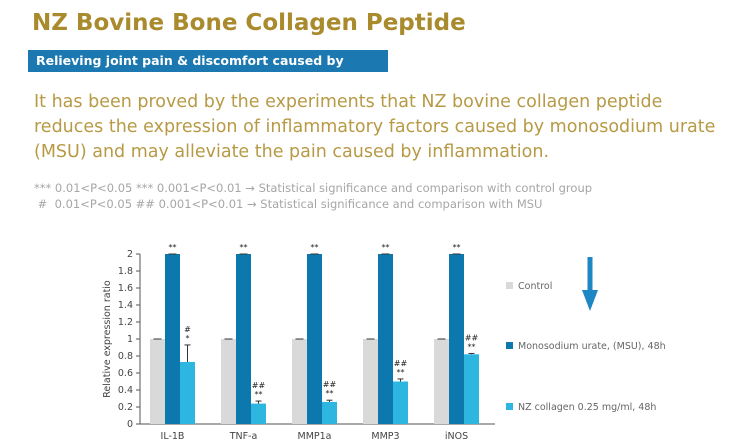 The image size is (750, 446). Describe the element at coordinates (315, 436) in the screenshot. I see `x-category-label: MMP1a` at that location.